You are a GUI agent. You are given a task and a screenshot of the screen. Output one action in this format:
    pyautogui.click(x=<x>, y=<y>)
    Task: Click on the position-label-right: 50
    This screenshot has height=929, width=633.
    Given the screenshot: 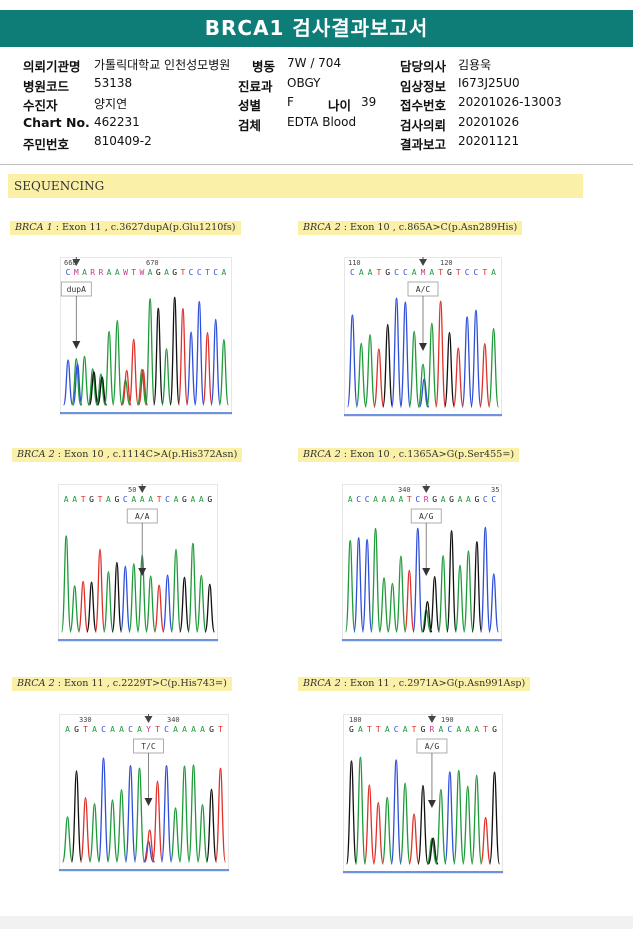 What is the action you would take?
    pyautogui.click(x=132, y=490)
    